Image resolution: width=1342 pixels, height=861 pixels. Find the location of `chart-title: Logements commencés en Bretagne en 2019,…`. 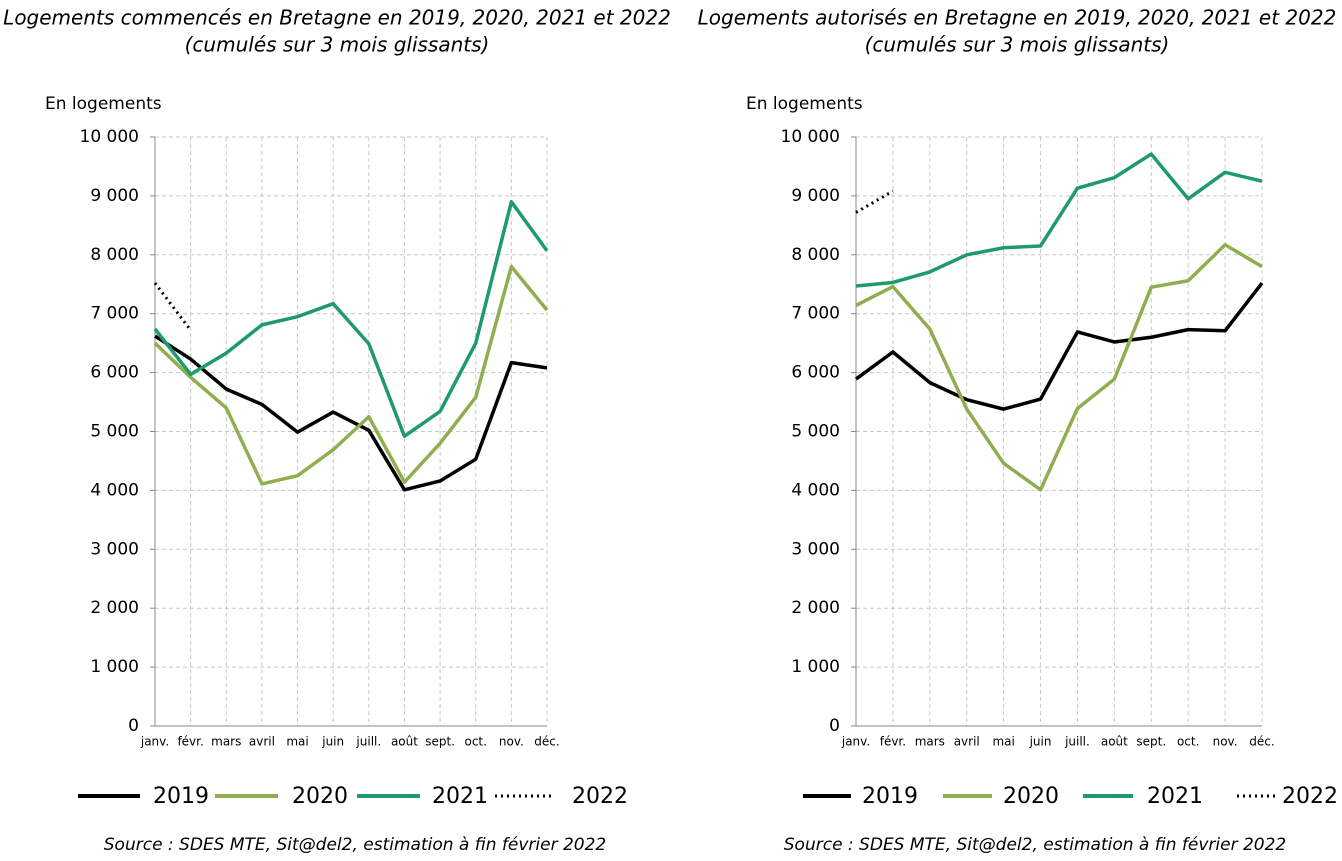

chart-title: Logements commencés en Bretagne en 2019,… is located at coordinates (337, 18).